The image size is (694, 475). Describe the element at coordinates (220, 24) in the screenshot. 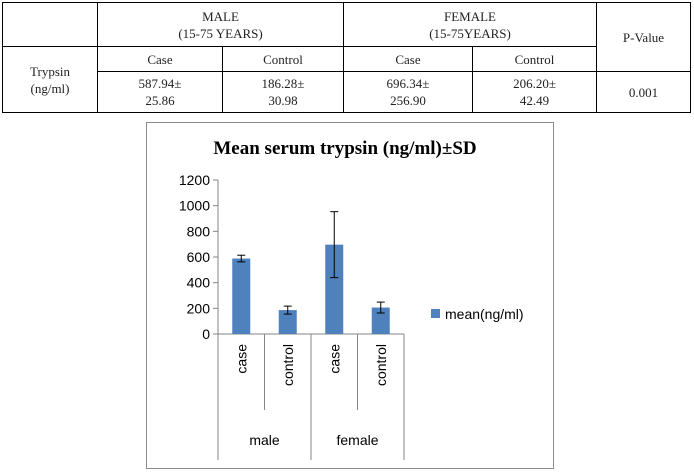

I see `male-header: MALE (15-75 YEARS)` at that location.